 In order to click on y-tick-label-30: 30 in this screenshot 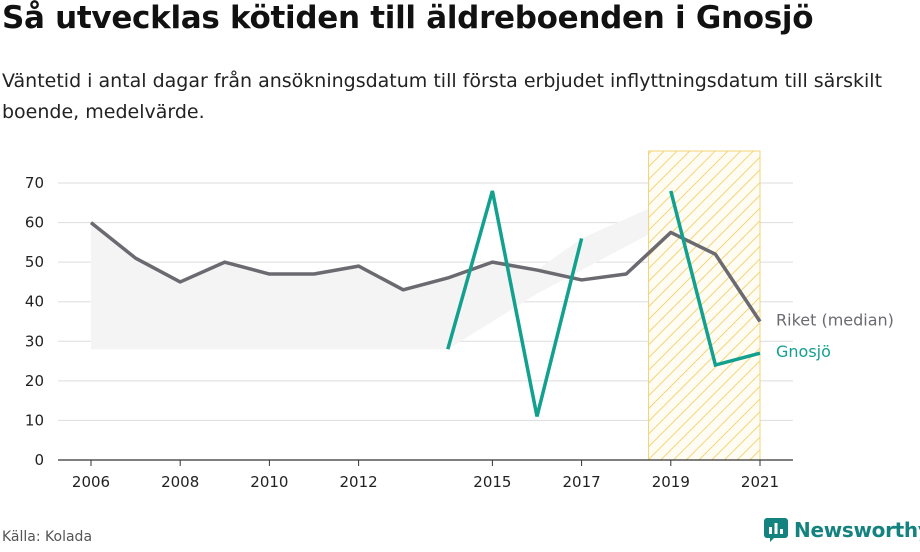, I will do `click(34, 341)`.